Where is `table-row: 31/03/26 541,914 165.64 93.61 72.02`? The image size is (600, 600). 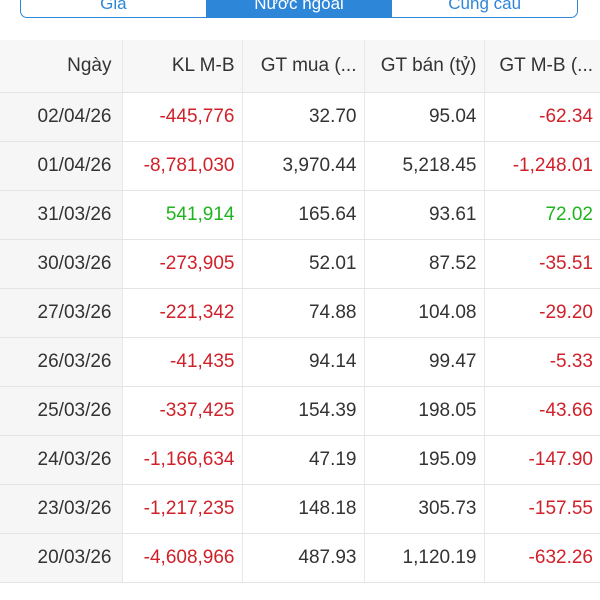 table-row: 31/03/26 541,914 165.64 93.61 72.02 is located at coordinates (300, 215).